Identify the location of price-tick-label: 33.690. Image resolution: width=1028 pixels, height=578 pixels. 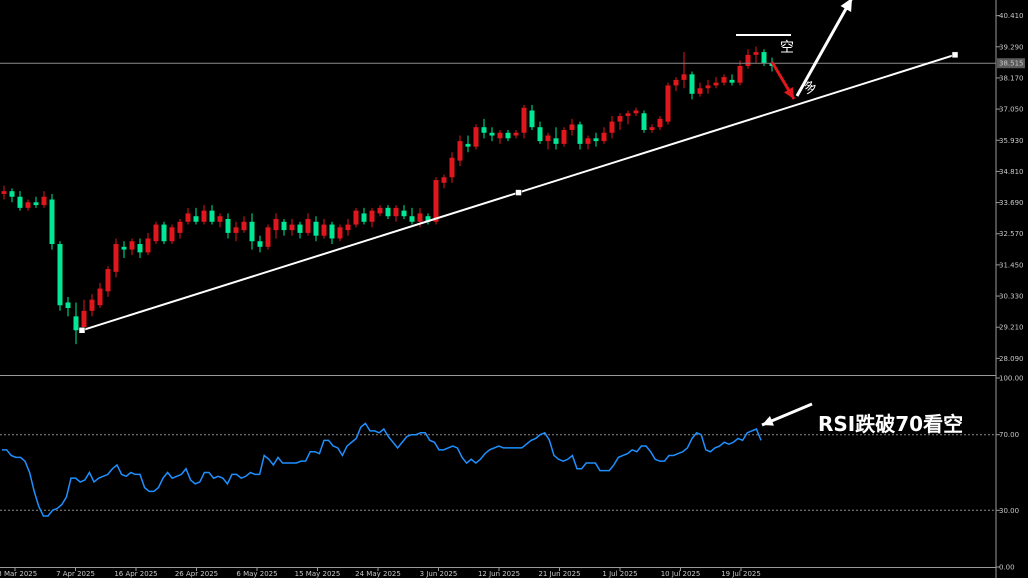
(1011, 203).